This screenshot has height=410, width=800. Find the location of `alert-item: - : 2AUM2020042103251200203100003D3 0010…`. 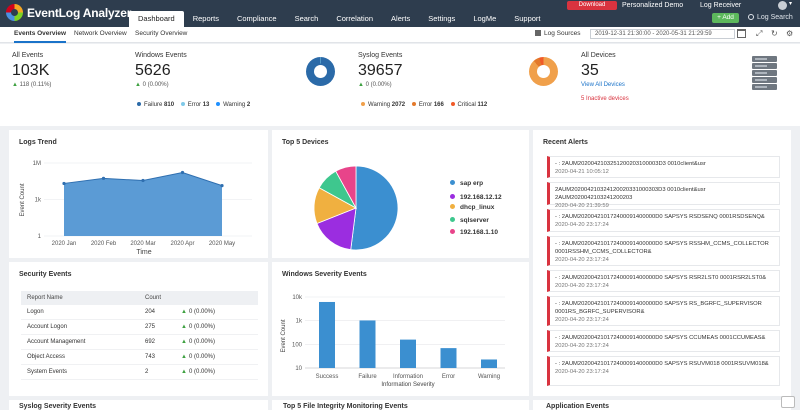

alert-item: - : 2AUM2020042103251200203100003D3 0010… is located at coordinates (663, 167).